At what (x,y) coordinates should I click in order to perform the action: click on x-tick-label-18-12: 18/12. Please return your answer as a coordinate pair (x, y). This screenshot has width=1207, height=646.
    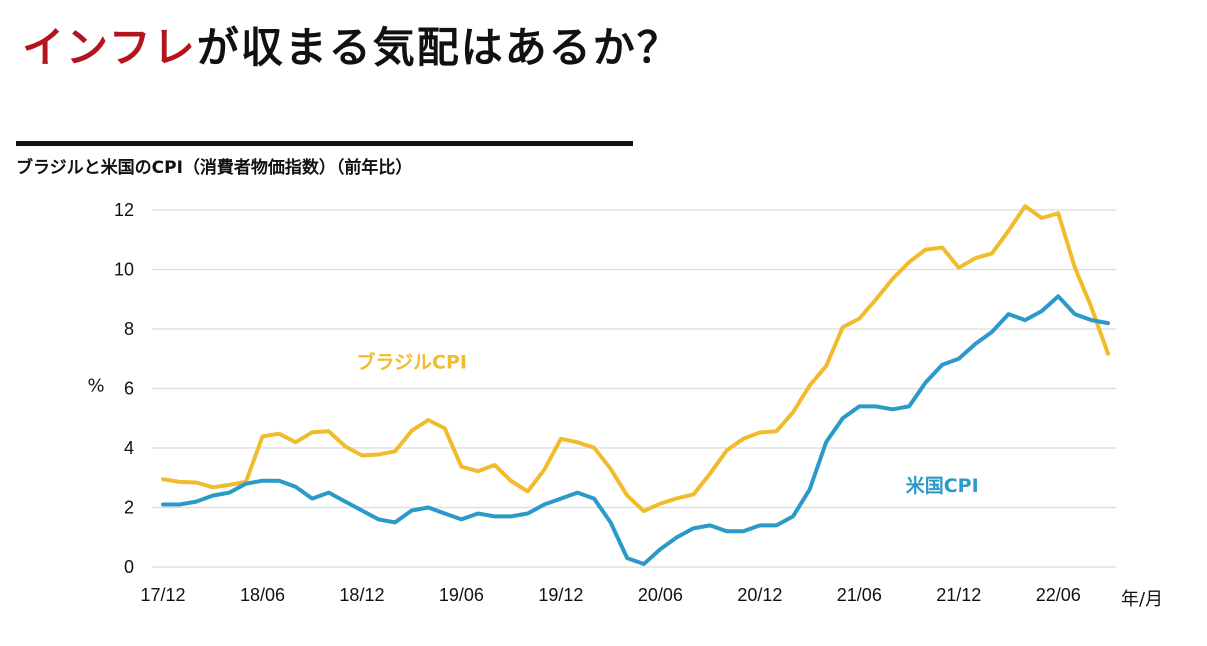
    Looking at the image, I should click on (361, 595).